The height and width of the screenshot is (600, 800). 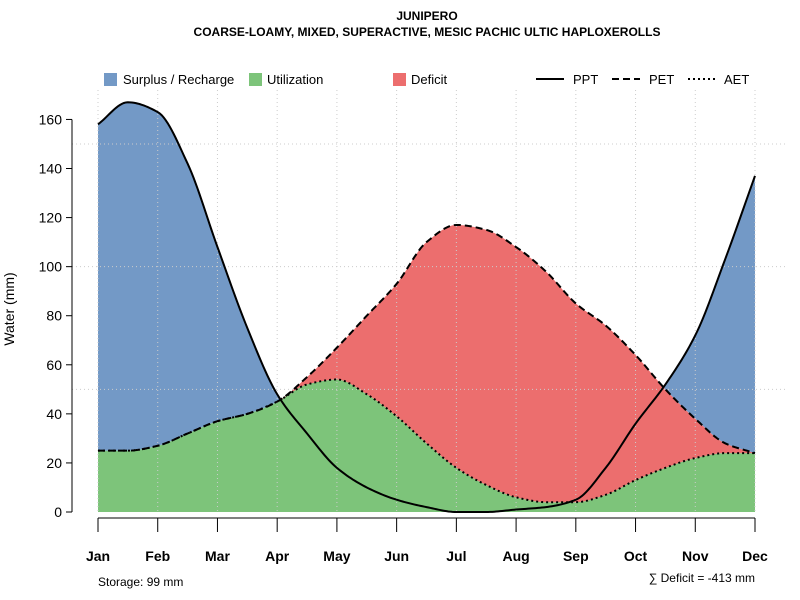 What do you see at coordinates (217, 556) in the screenshot?
I see `x-tick-label-mar: Mar` at bounding box center [217, 556].